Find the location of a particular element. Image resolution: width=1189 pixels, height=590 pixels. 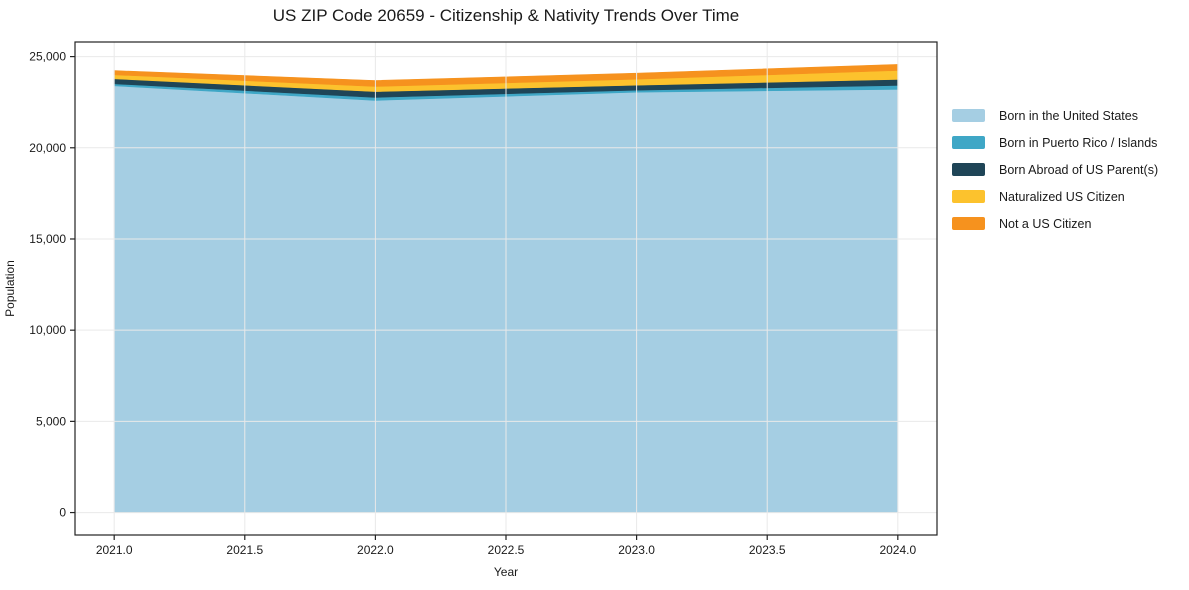

x-tick-label: 2023.0 is located at coordinates (636, 550).